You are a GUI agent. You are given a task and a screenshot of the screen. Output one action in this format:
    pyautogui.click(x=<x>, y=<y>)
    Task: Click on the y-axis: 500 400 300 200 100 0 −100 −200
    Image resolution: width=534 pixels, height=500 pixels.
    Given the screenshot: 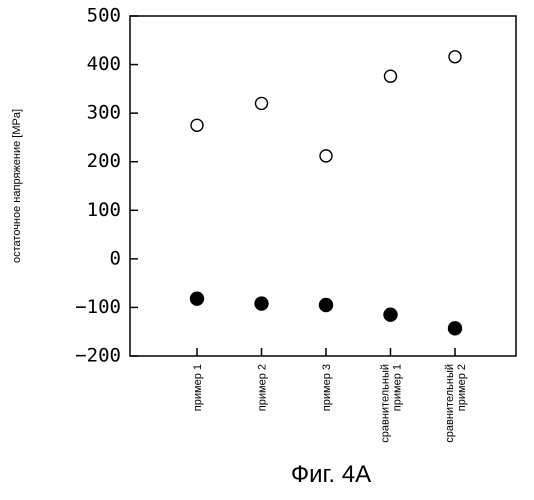 What is the action you would take?
    pyautogui.click(x=106, y=186)
    